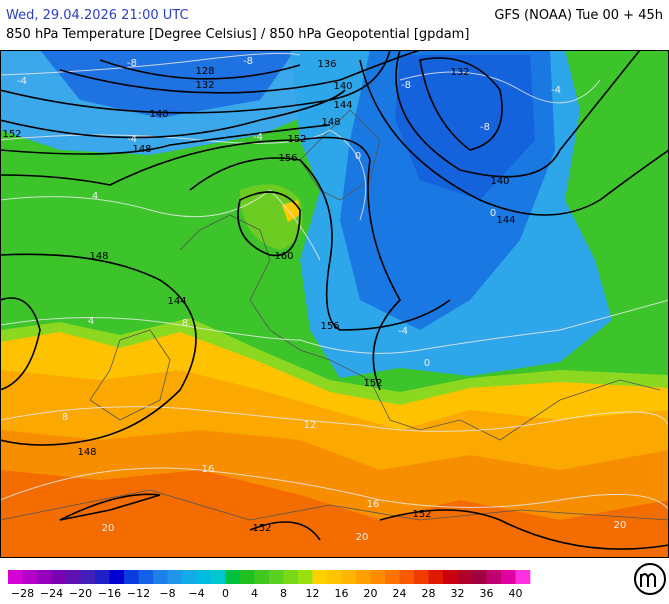  What do you see at coordinates (254, 593) in the screenshot?
I see `colorbar-label: 4` at bounding box center [254, 593].